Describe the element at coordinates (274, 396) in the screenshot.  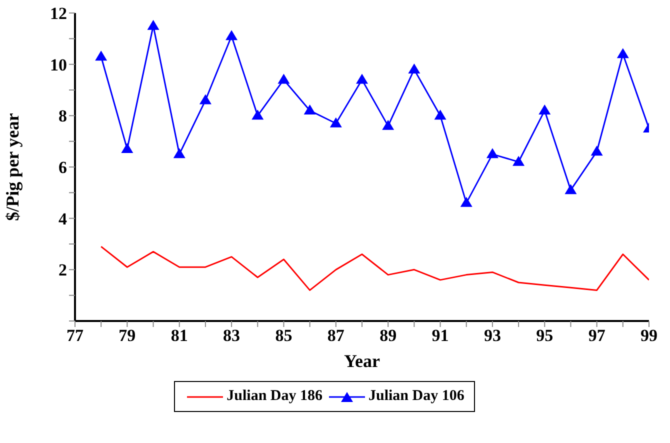
I see `legend-label: Julian Day 186` at that location.